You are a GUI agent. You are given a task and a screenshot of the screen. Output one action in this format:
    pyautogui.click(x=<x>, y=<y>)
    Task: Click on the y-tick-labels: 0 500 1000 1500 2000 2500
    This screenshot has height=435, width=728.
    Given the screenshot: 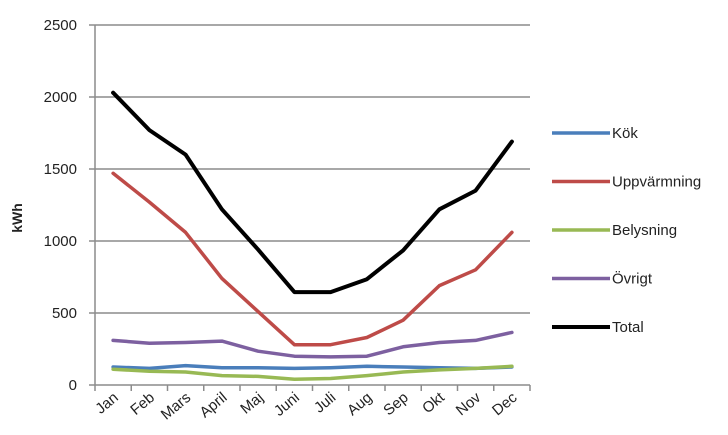 What is the action you would take?
    pyautogui.click(x=60, y=205)
    